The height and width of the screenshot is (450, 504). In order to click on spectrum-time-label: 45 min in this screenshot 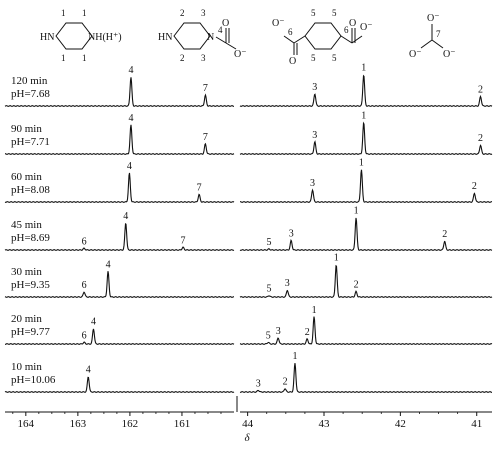, I will do `click(26, 225)`.